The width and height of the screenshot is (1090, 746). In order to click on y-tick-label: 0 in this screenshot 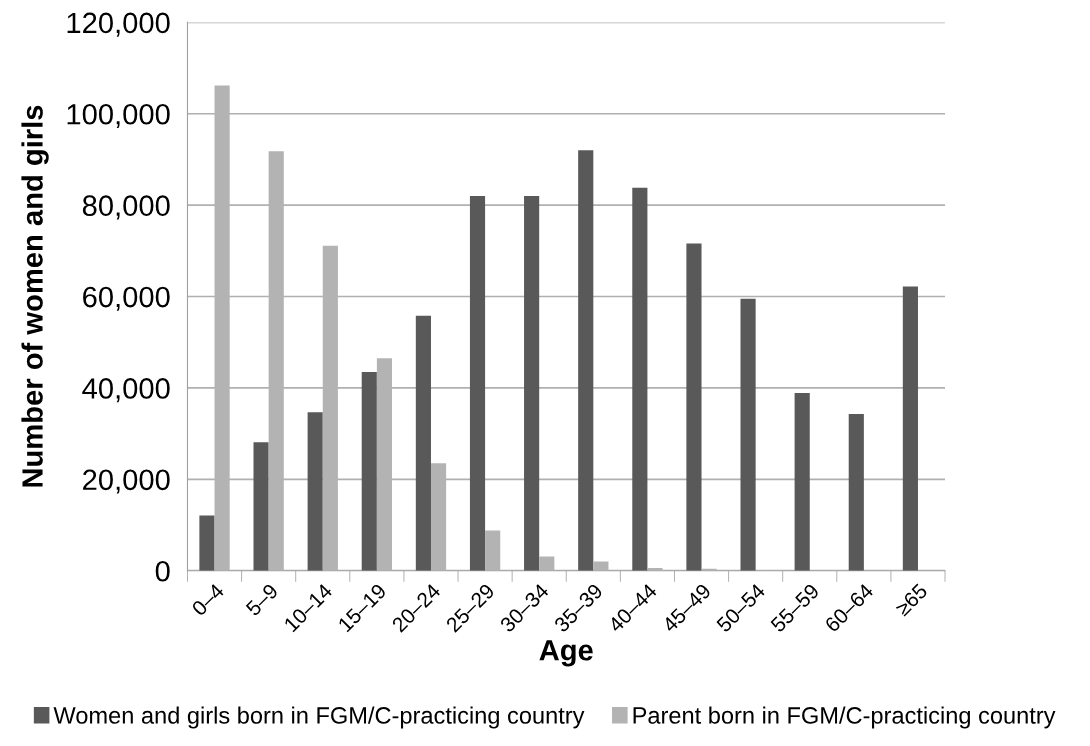, I will do `click(162, 571)`.